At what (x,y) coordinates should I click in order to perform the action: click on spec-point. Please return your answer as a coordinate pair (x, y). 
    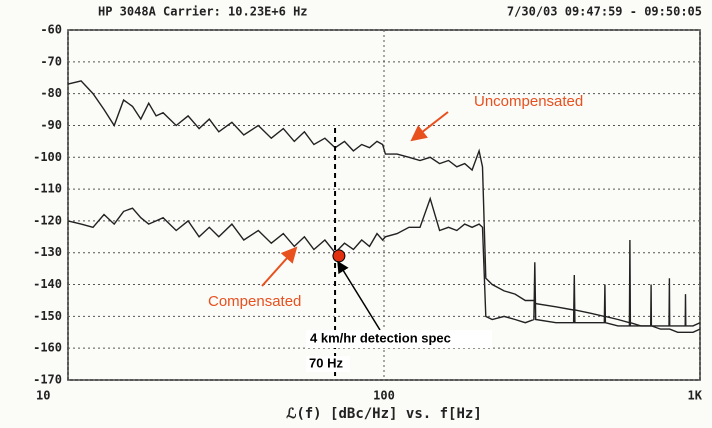
    Looking at the image, I should click on (339, 256).